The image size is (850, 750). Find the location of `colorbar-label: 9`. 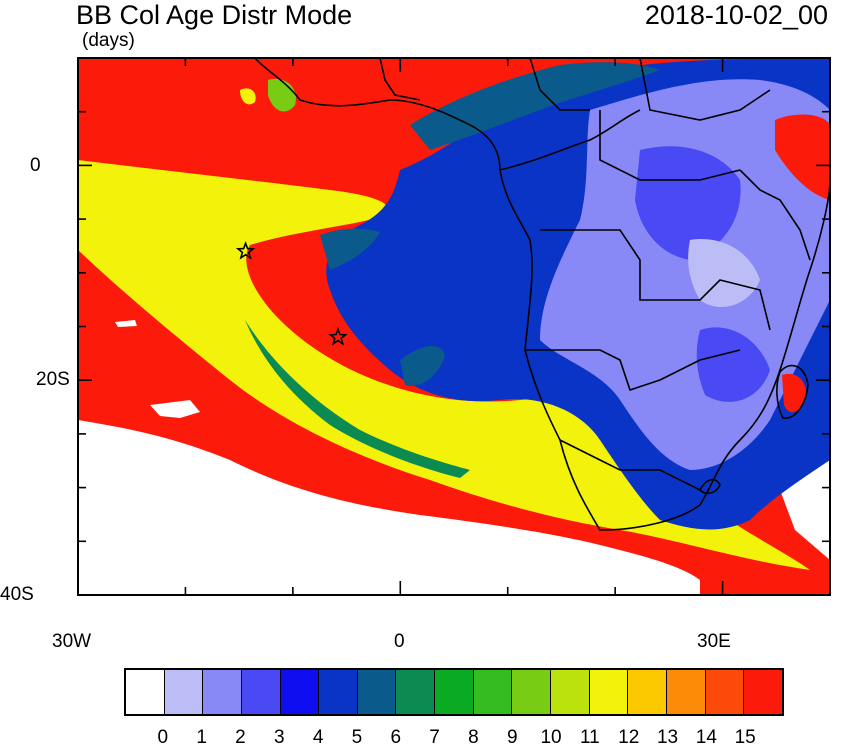

colorbar-label: 9 is located at coordinates (512, 737).